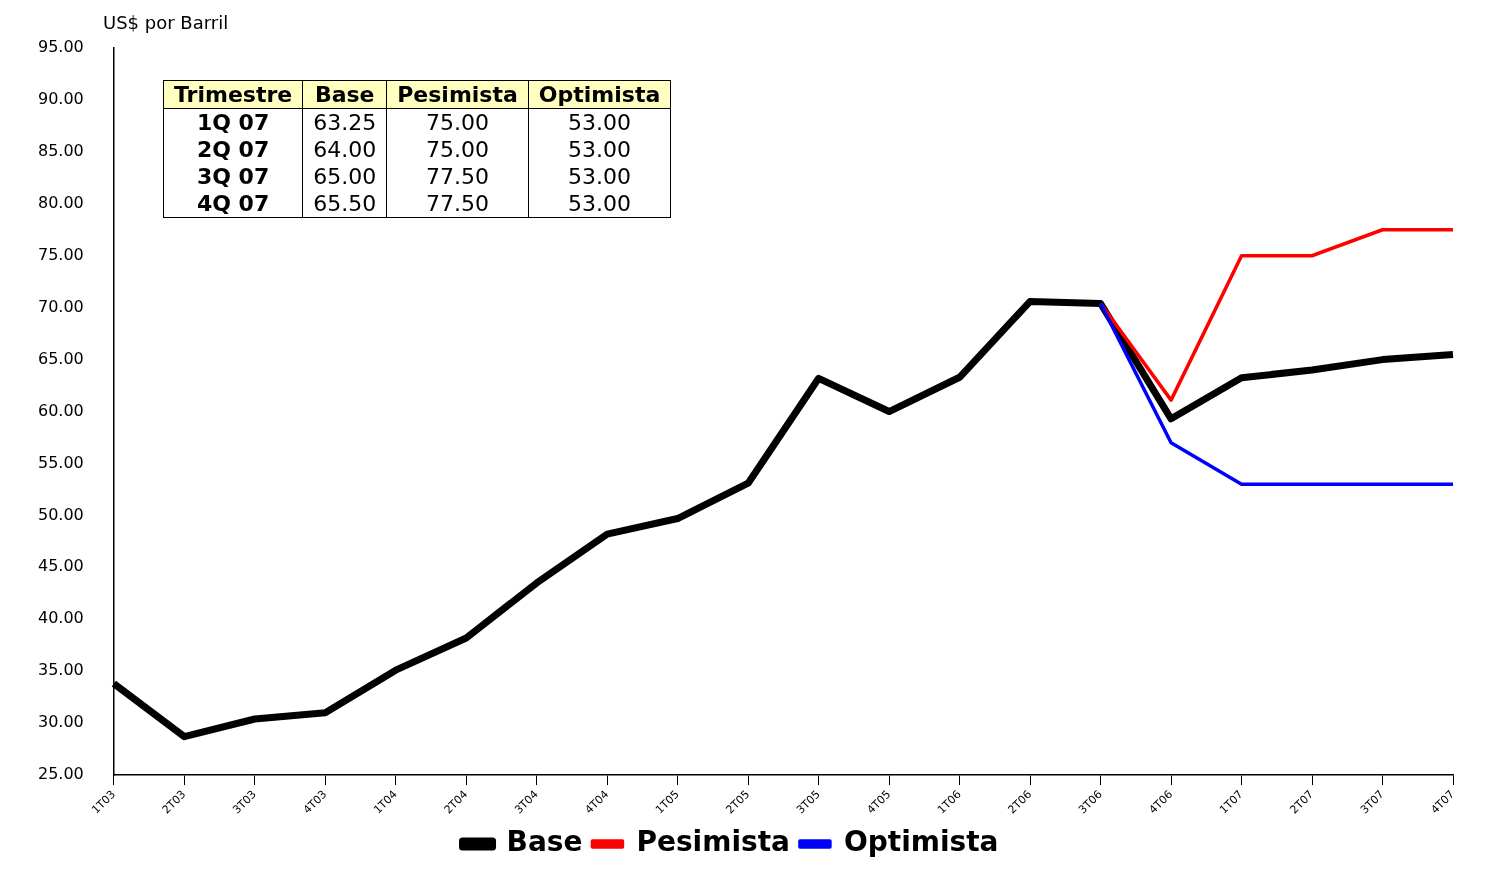  What do you see at coordinates (713, 842) in the screenshot?
I see `legend-label: Pesimista` at bounding box center [713, 842].